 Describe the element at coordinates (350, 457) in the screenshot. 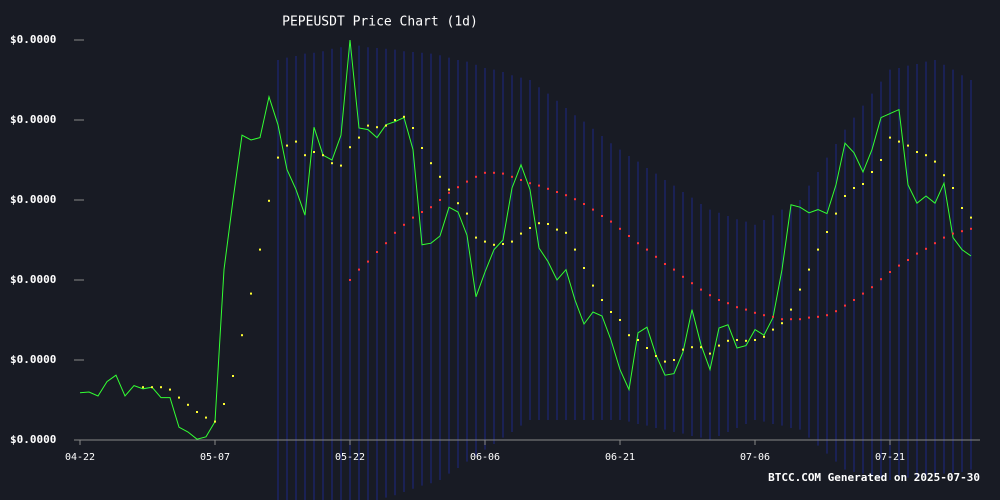

I see `x-tick-label: 05-22` at that location.